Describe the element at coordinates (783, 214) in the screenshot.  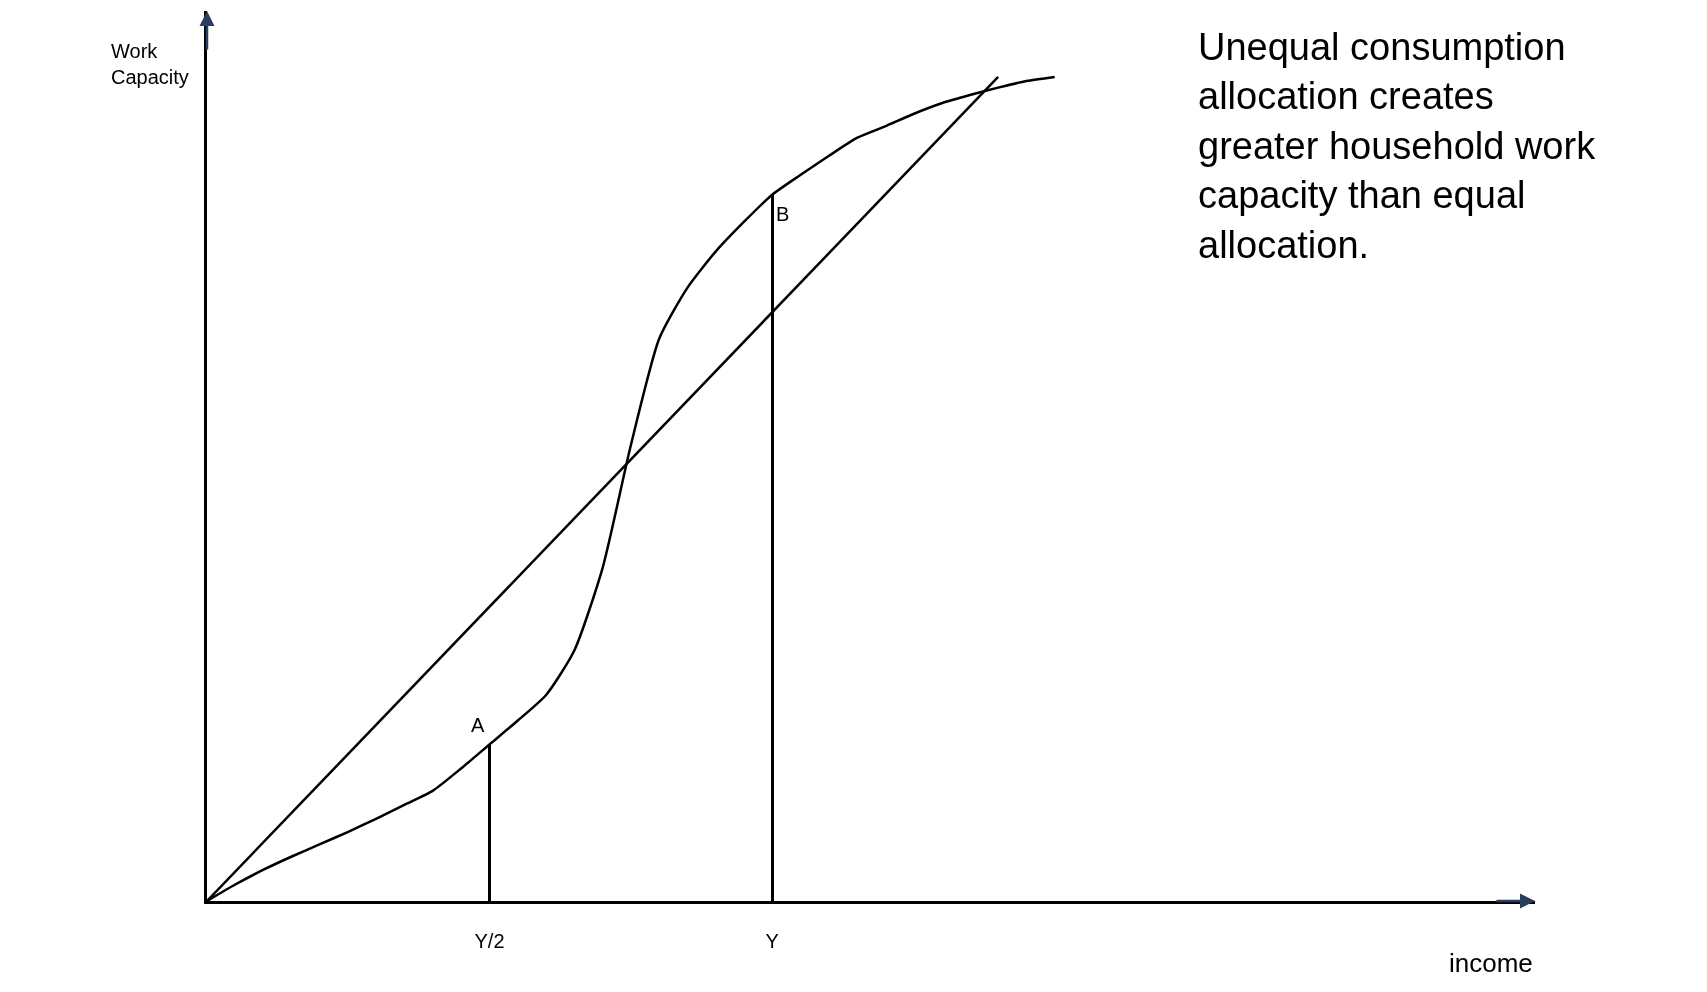
I see `annotation: B` at that location.